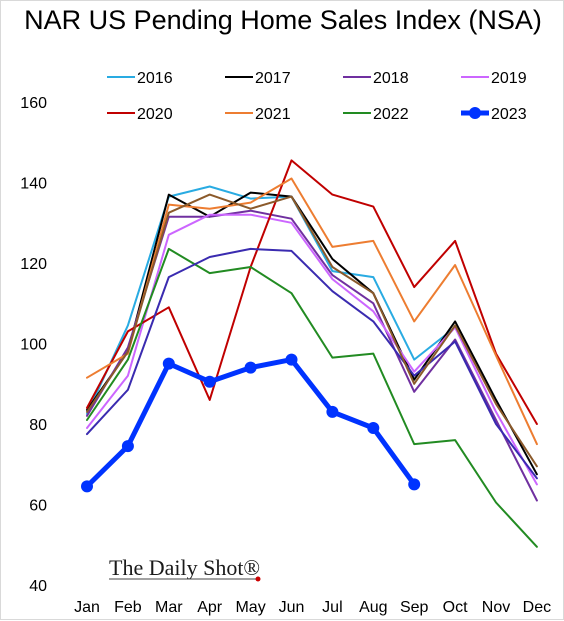  I want to click on y-tick-label: 160, so click(33, 103).